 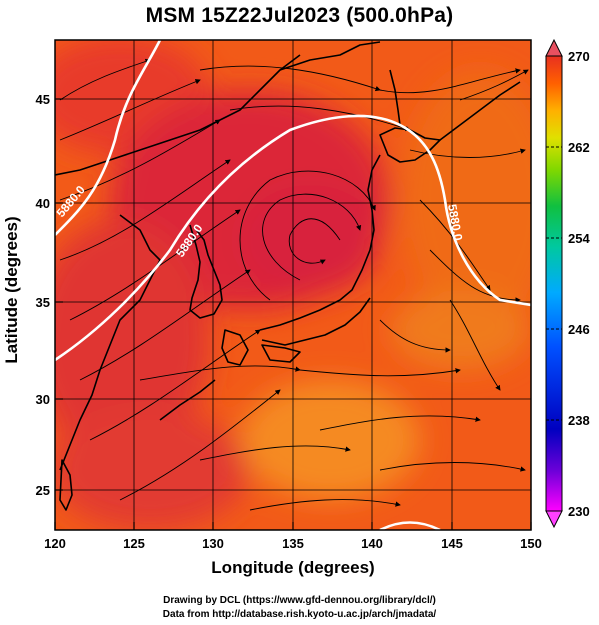 I want to click on coastline-kuril, so click(x=480, y=111).